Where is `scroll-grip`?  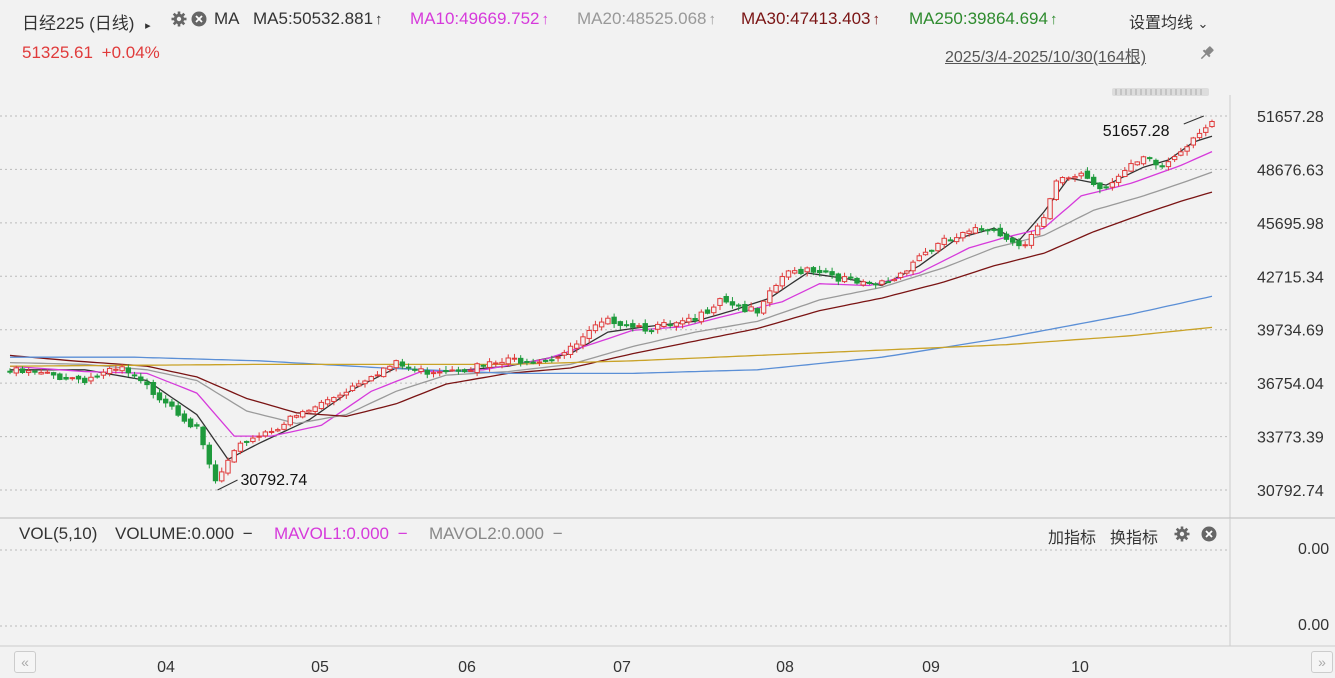
scroll-grip is located at coordinates (1160, 92).